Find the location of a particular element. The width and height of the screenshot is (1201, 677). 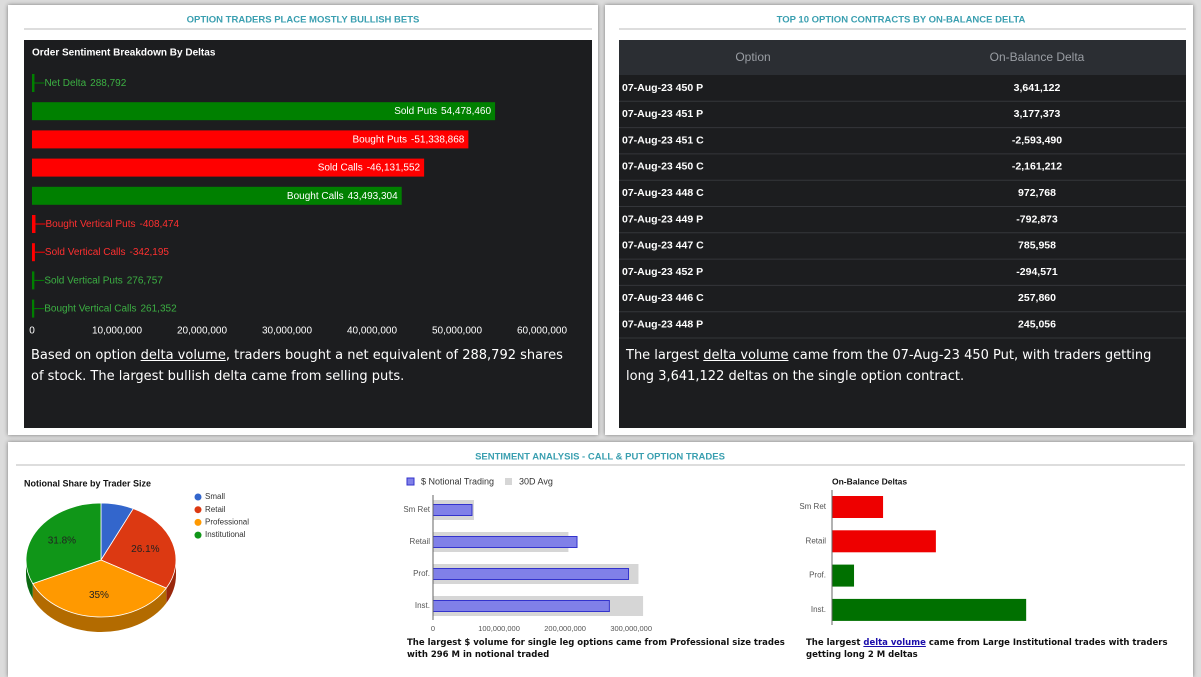

cell: 07-Aug-23 451 P is located at coordinates (662, 114).